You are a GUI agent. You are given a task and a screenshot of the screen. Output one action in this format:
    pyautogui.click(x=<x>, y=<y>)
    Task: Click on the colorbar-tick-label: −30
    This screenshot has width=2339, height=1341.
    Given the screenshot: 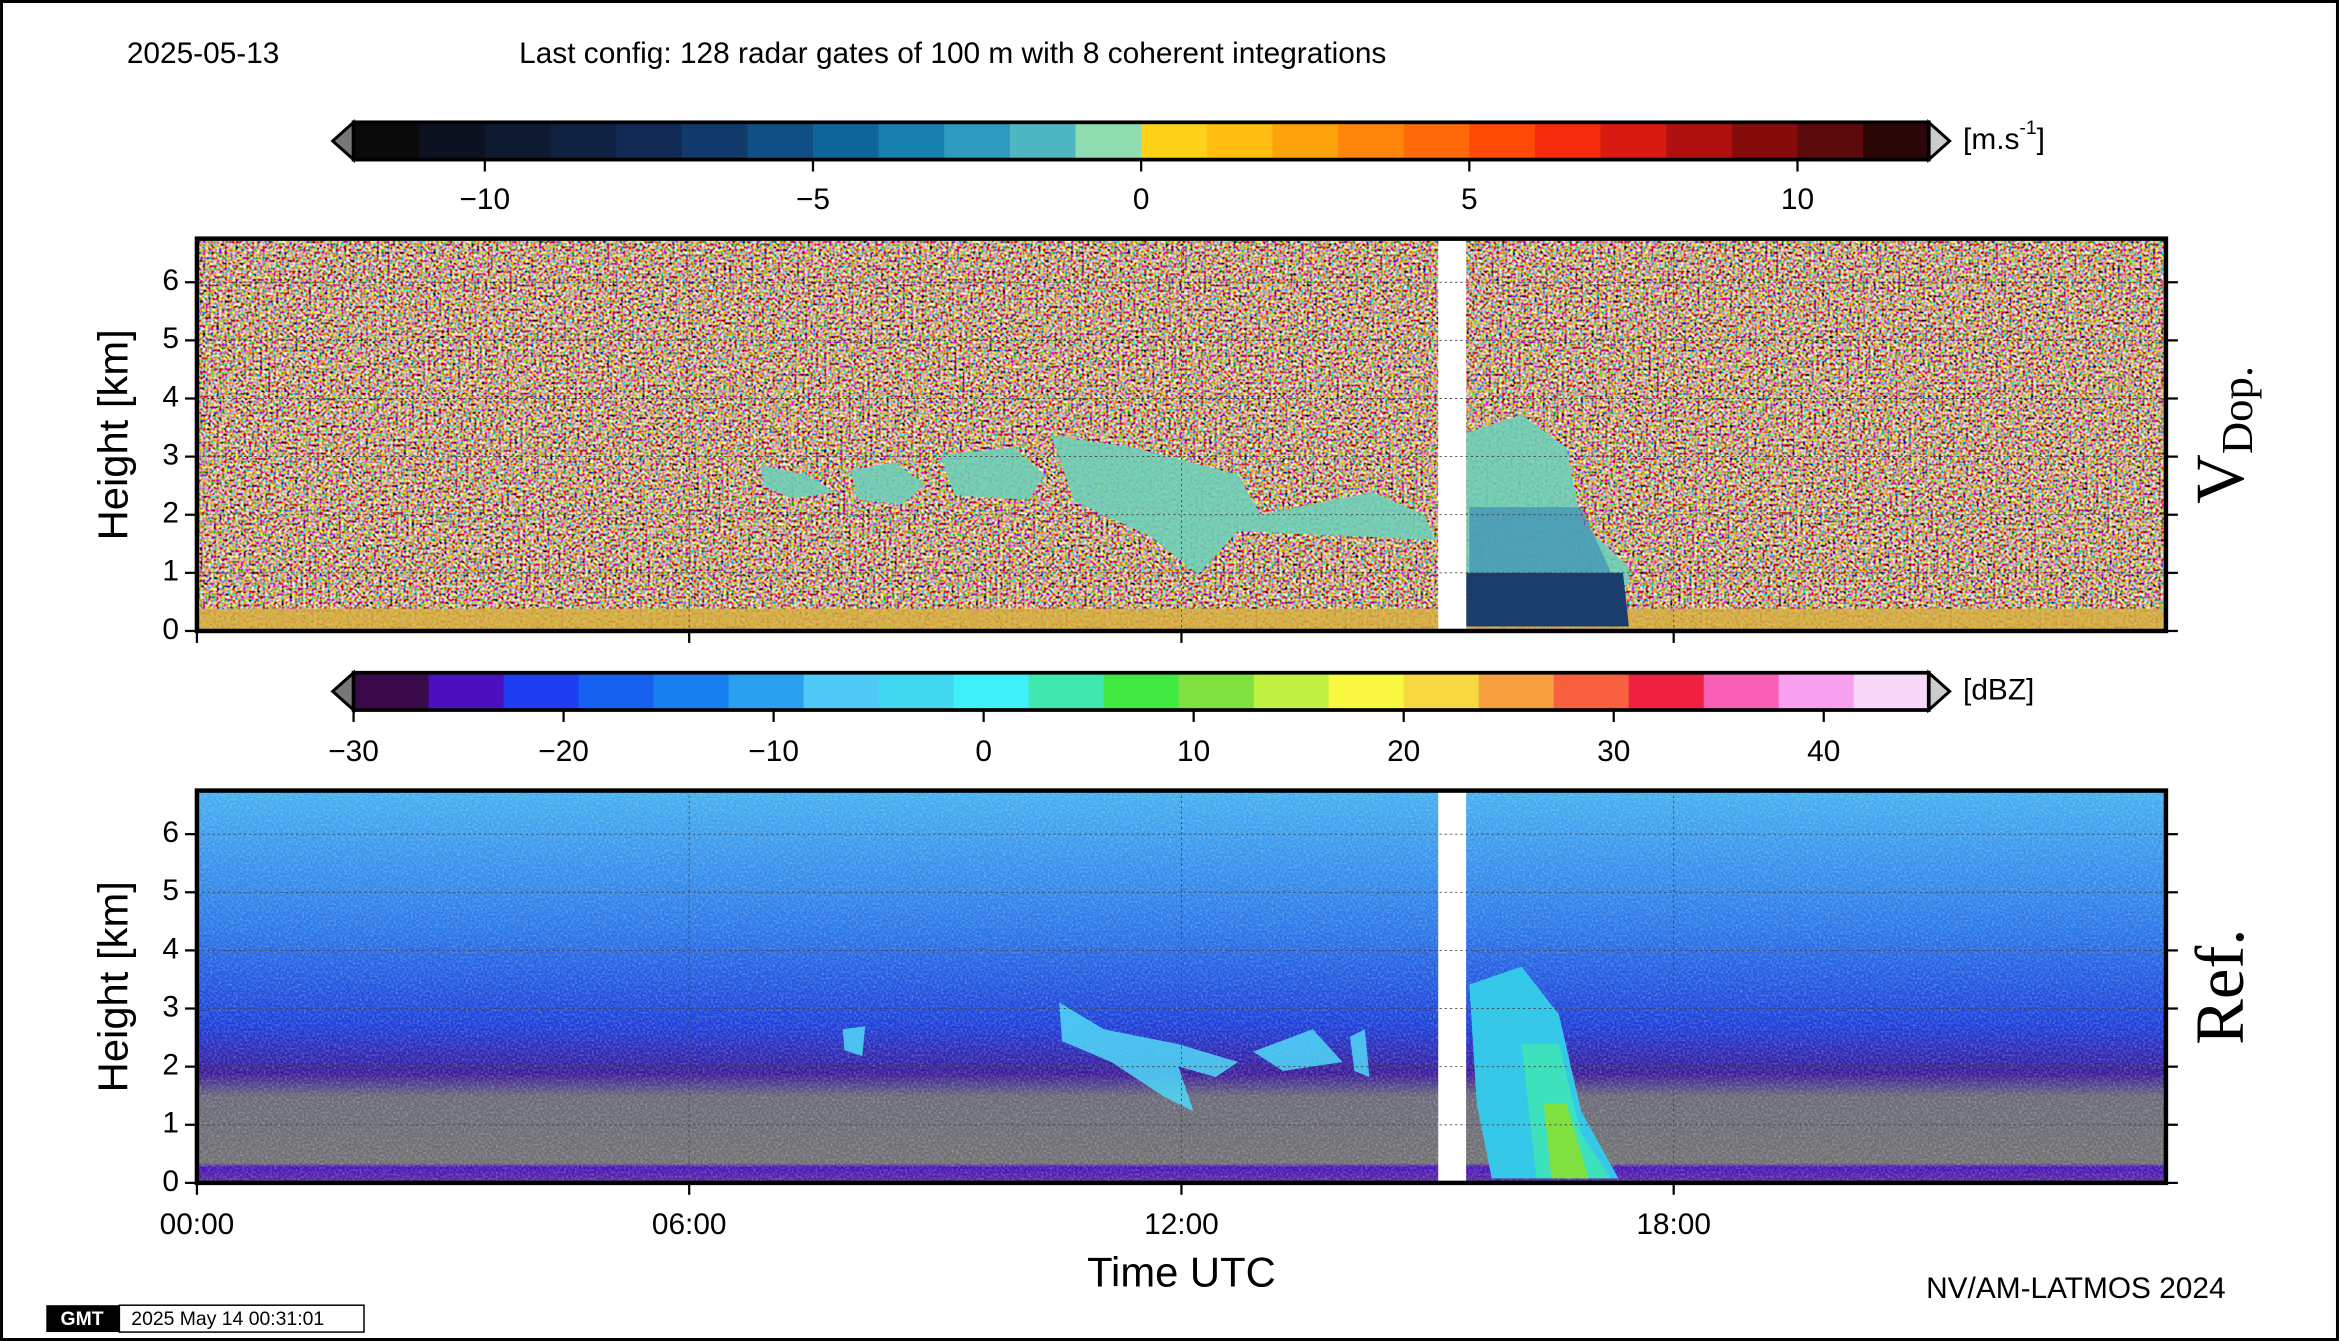 What is the action you would take?
    pyautogui.click(x=353, y=751)
    